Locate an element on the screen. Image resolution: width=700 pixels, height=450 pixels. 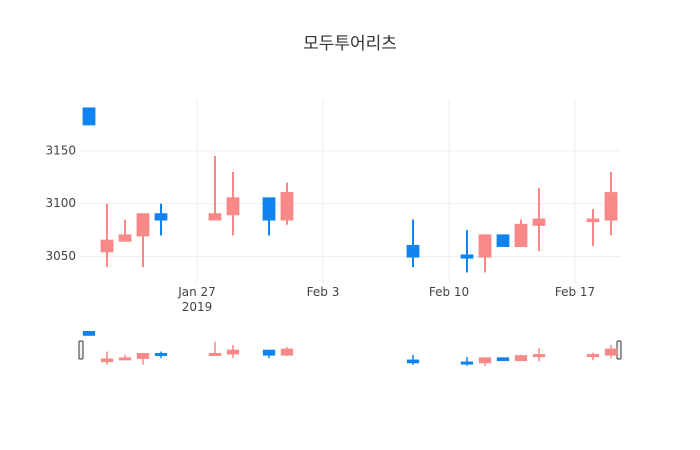
range-handle-left is located at coordinates (81, 350).